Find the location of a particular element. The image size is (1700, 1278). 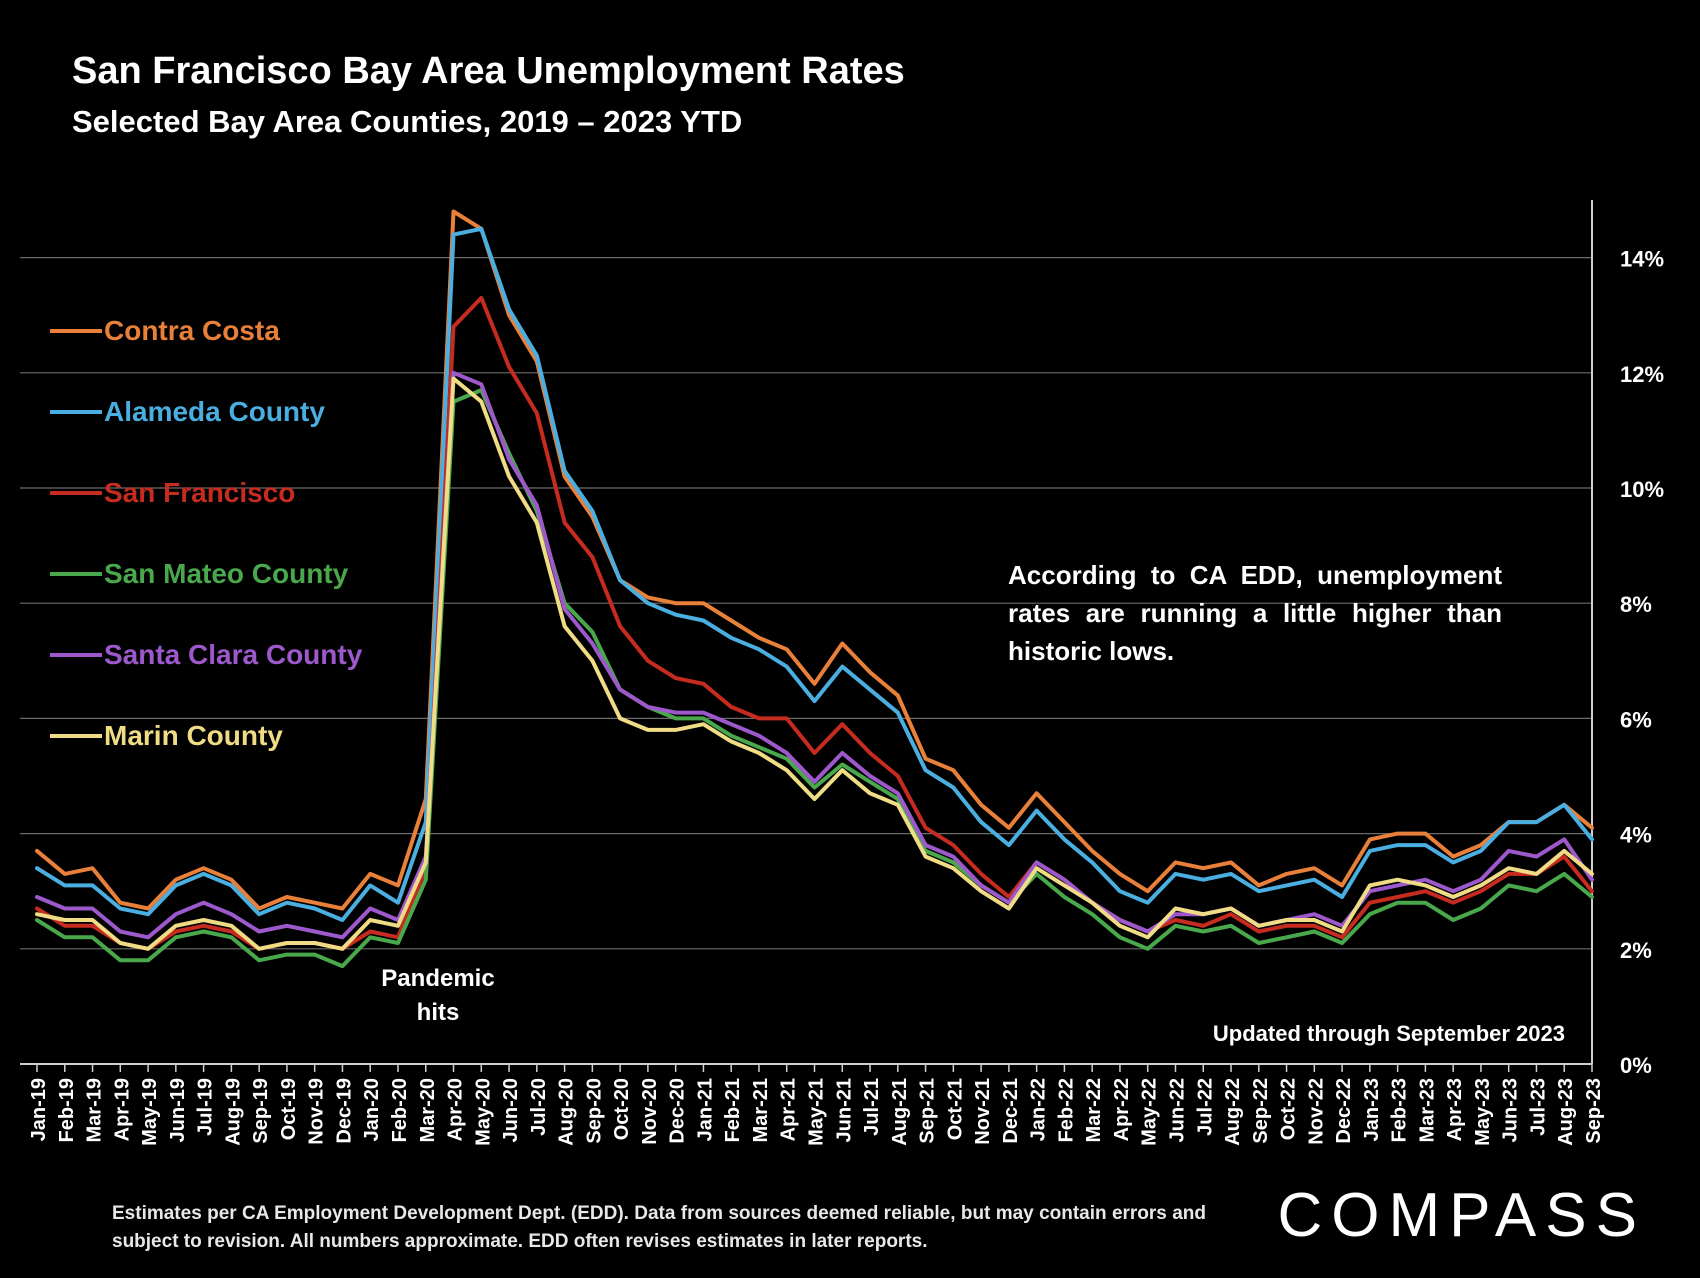

x-tick-label: Mar-19 is located at coordinates (95, 1110).